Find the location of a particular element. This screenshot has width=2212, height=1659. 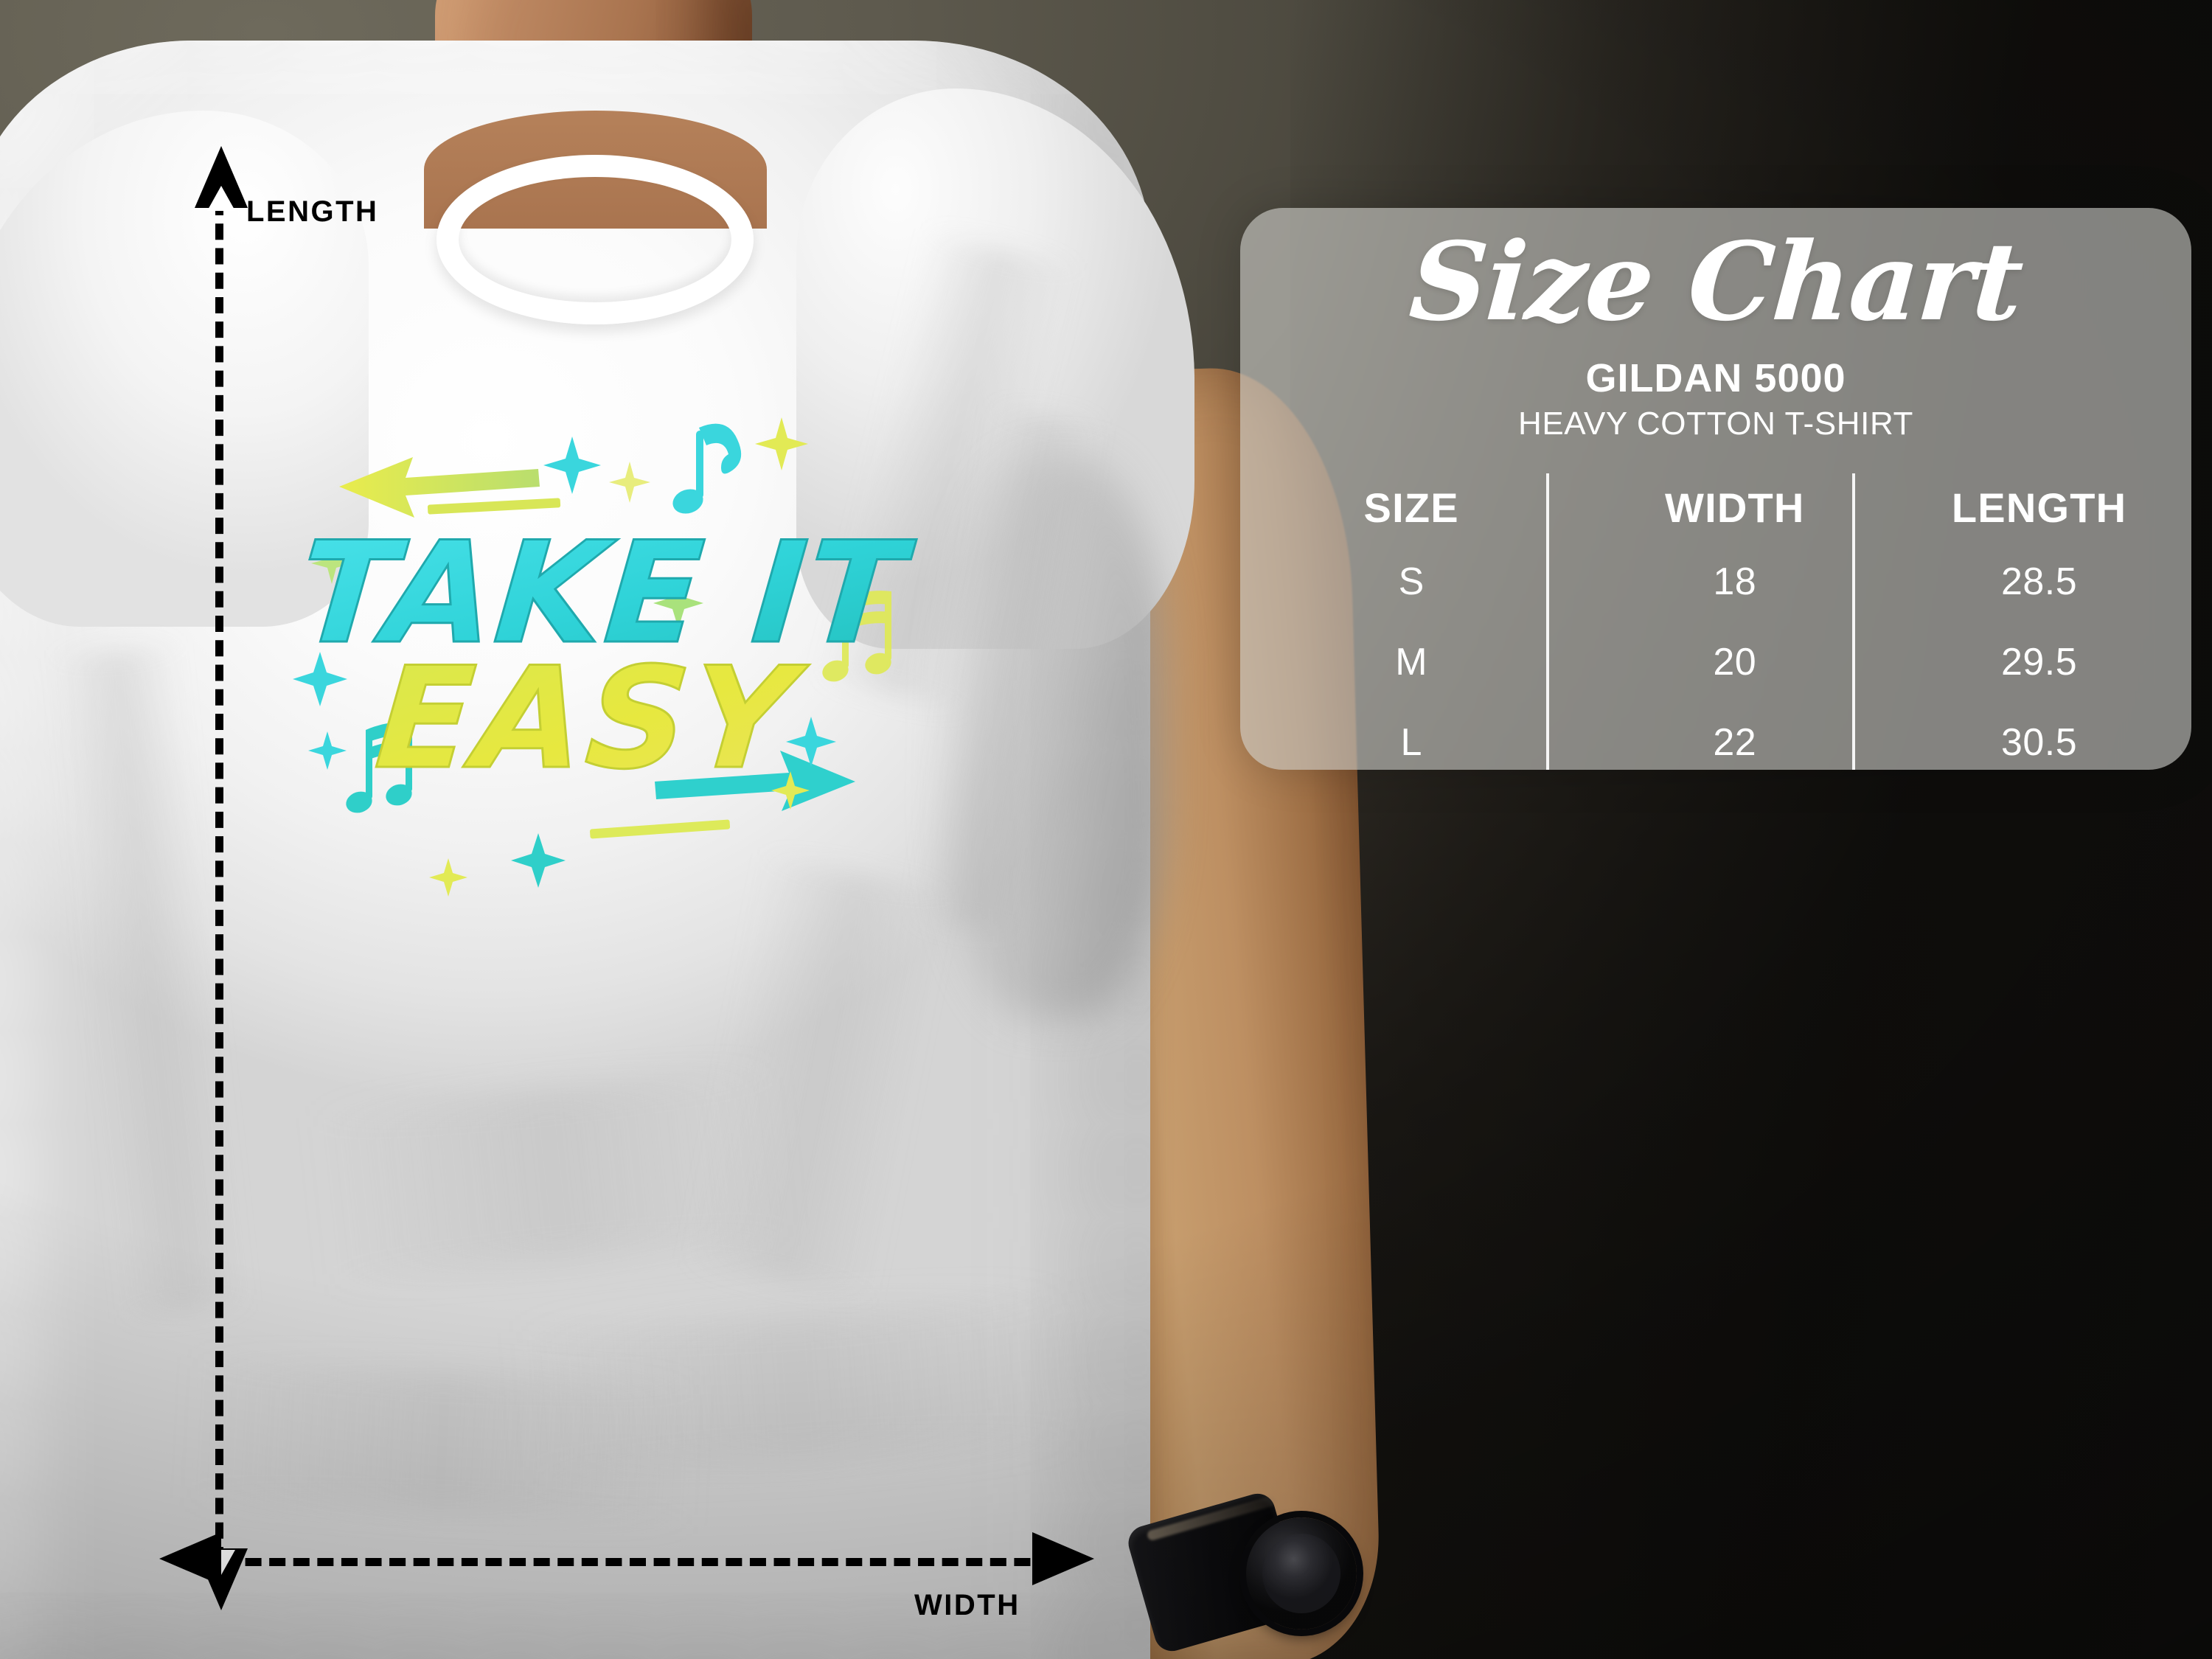

cell-value: S is located at coordinates (1411, 581).